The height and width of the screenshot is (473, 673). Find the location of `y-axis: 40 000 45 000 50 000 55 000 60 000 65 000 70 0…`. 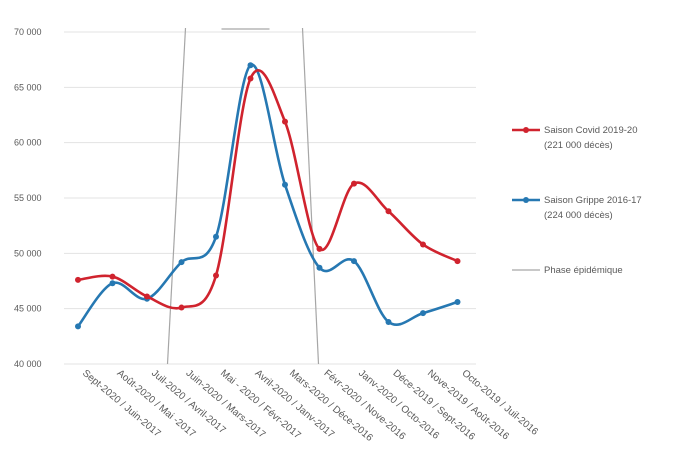

y-axis: 40 000 45 000 50 000 55 000 60 000 65 000 70 0… is located at coordinates (28, 198).